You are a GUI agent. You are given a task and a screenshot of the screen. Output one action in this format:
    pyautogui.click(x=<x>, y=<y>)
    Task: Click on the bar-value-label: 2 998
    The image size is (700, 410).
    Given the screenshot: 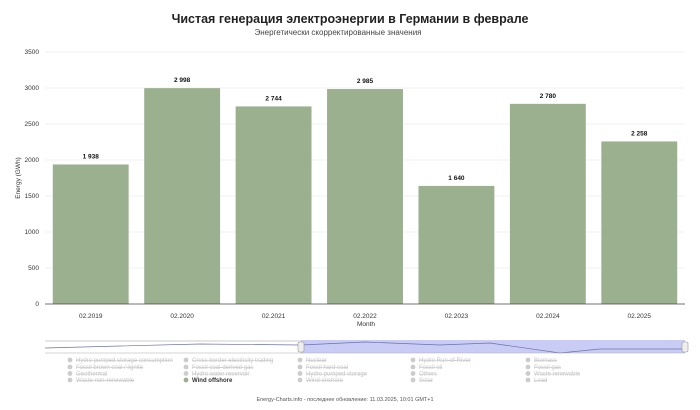 What is the action you would take?
    pyautogui.click(x=182, y=80)
    